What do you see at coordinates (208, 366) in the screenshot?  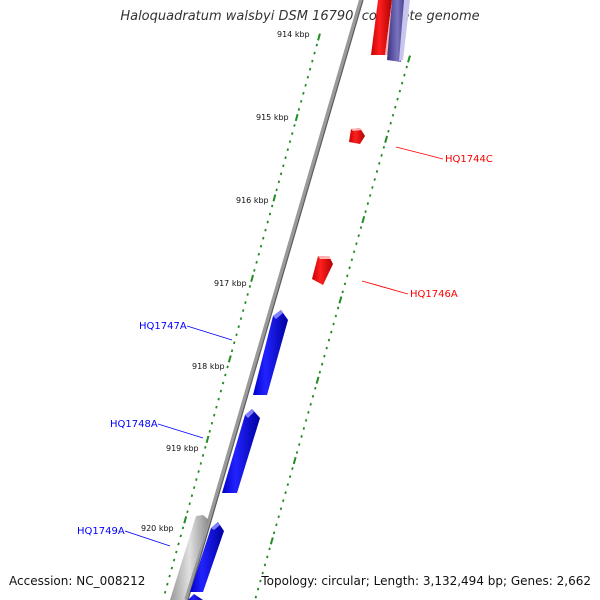 I see `tick-label-918: 918 kbp` at bounding box center [208, 366].